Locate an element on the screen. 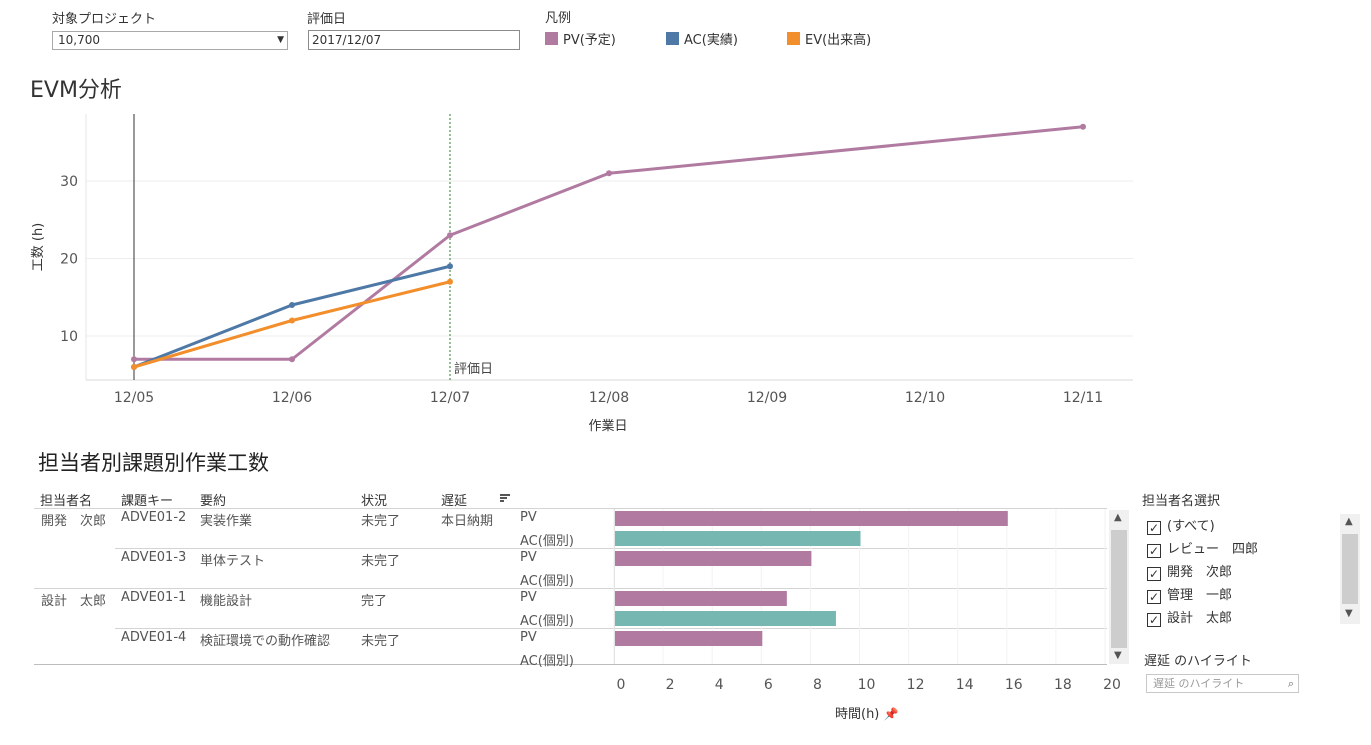 This screenshot has height=745, width=1371. legend-item-ac: AC(実績) is located at coordinates (702, 38).